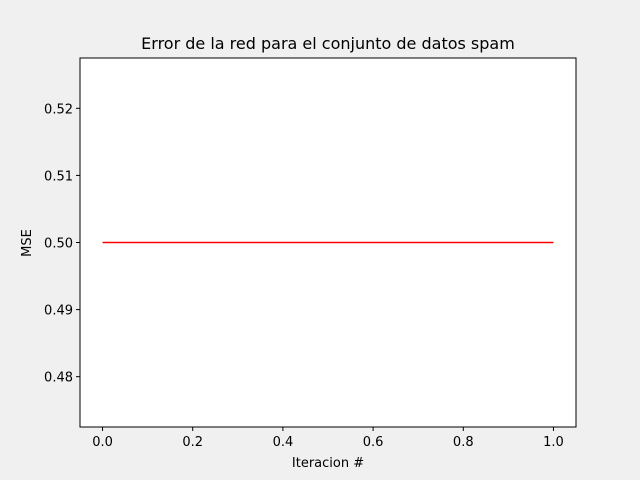  I want to click on y-tick-label: 0.49, so click(58, 311).